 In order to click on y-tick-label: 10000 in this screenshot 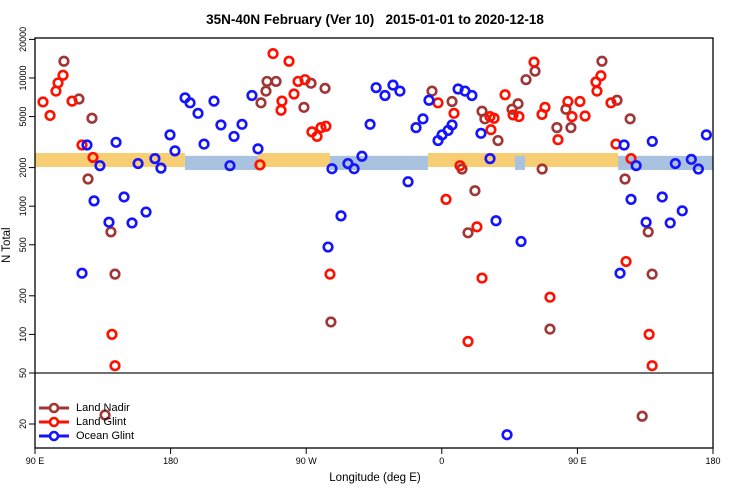, I will do `click(23, 77)`.